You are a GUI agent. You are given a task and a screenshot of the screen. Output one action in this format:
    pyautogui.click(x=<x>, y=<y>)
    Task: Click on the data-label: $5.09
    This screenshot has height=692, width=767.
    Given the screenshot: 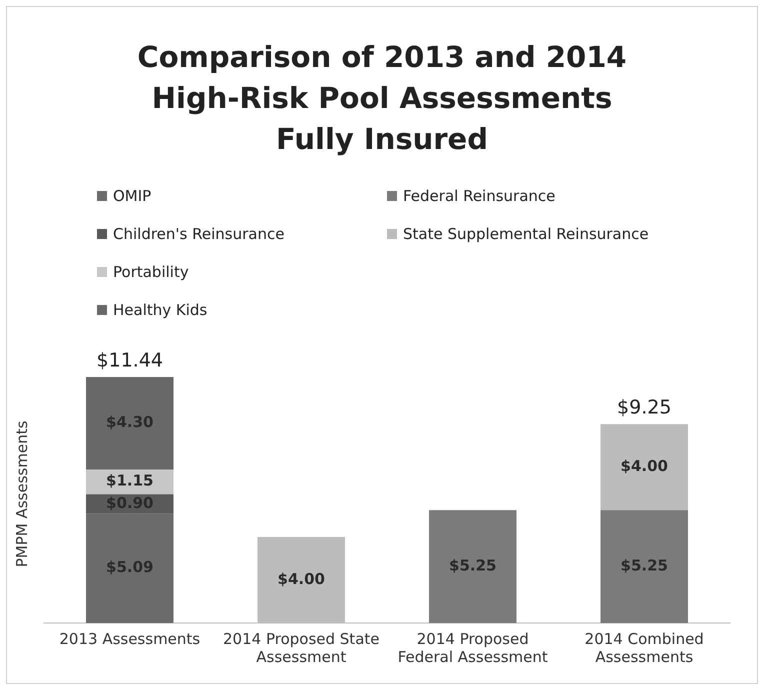 What is the action you would take?
    pyautogui.click(x=130, y=567)
    